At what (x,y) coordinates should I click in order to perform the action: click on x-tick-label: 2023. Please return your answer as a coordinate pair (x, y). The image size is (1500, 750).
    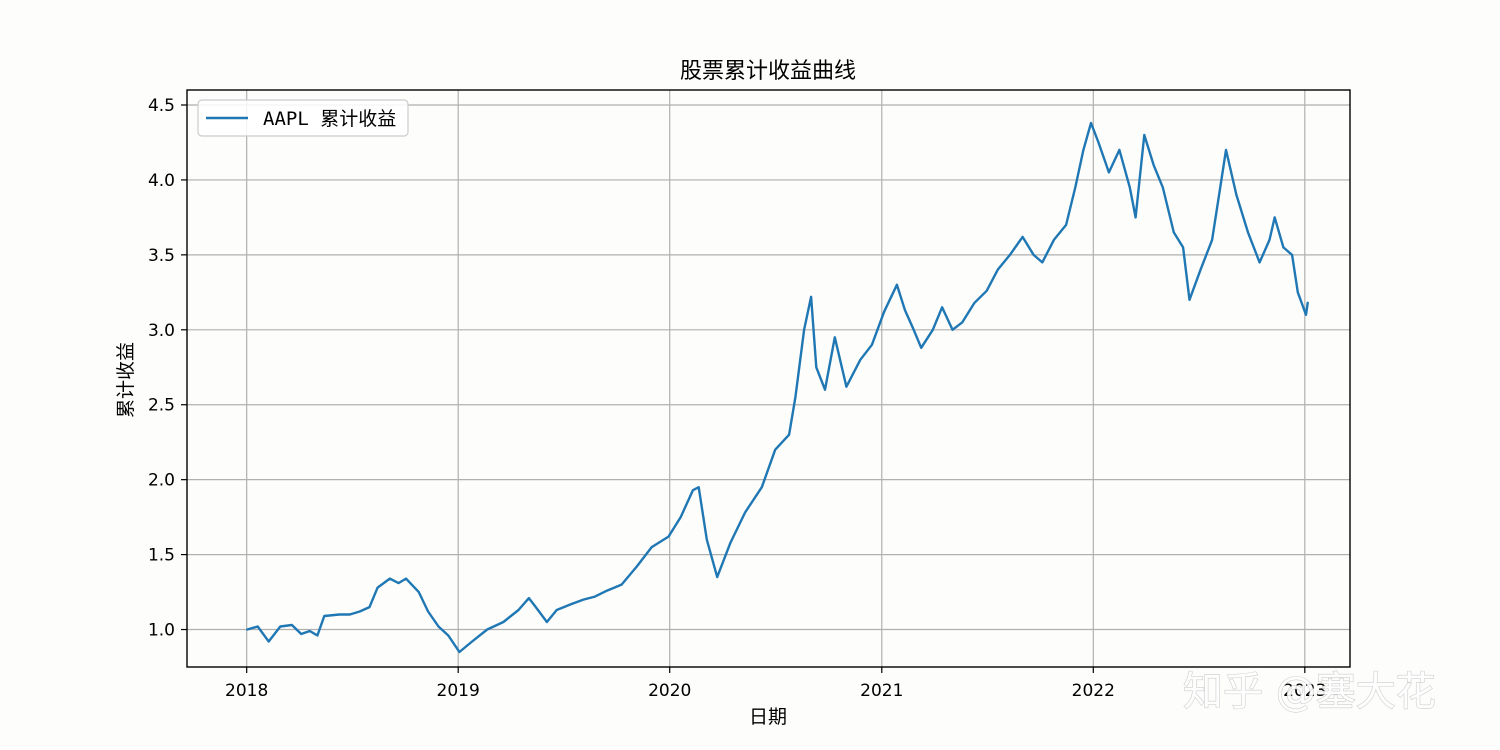
    Looking at the image, I should click on (1304, 691).